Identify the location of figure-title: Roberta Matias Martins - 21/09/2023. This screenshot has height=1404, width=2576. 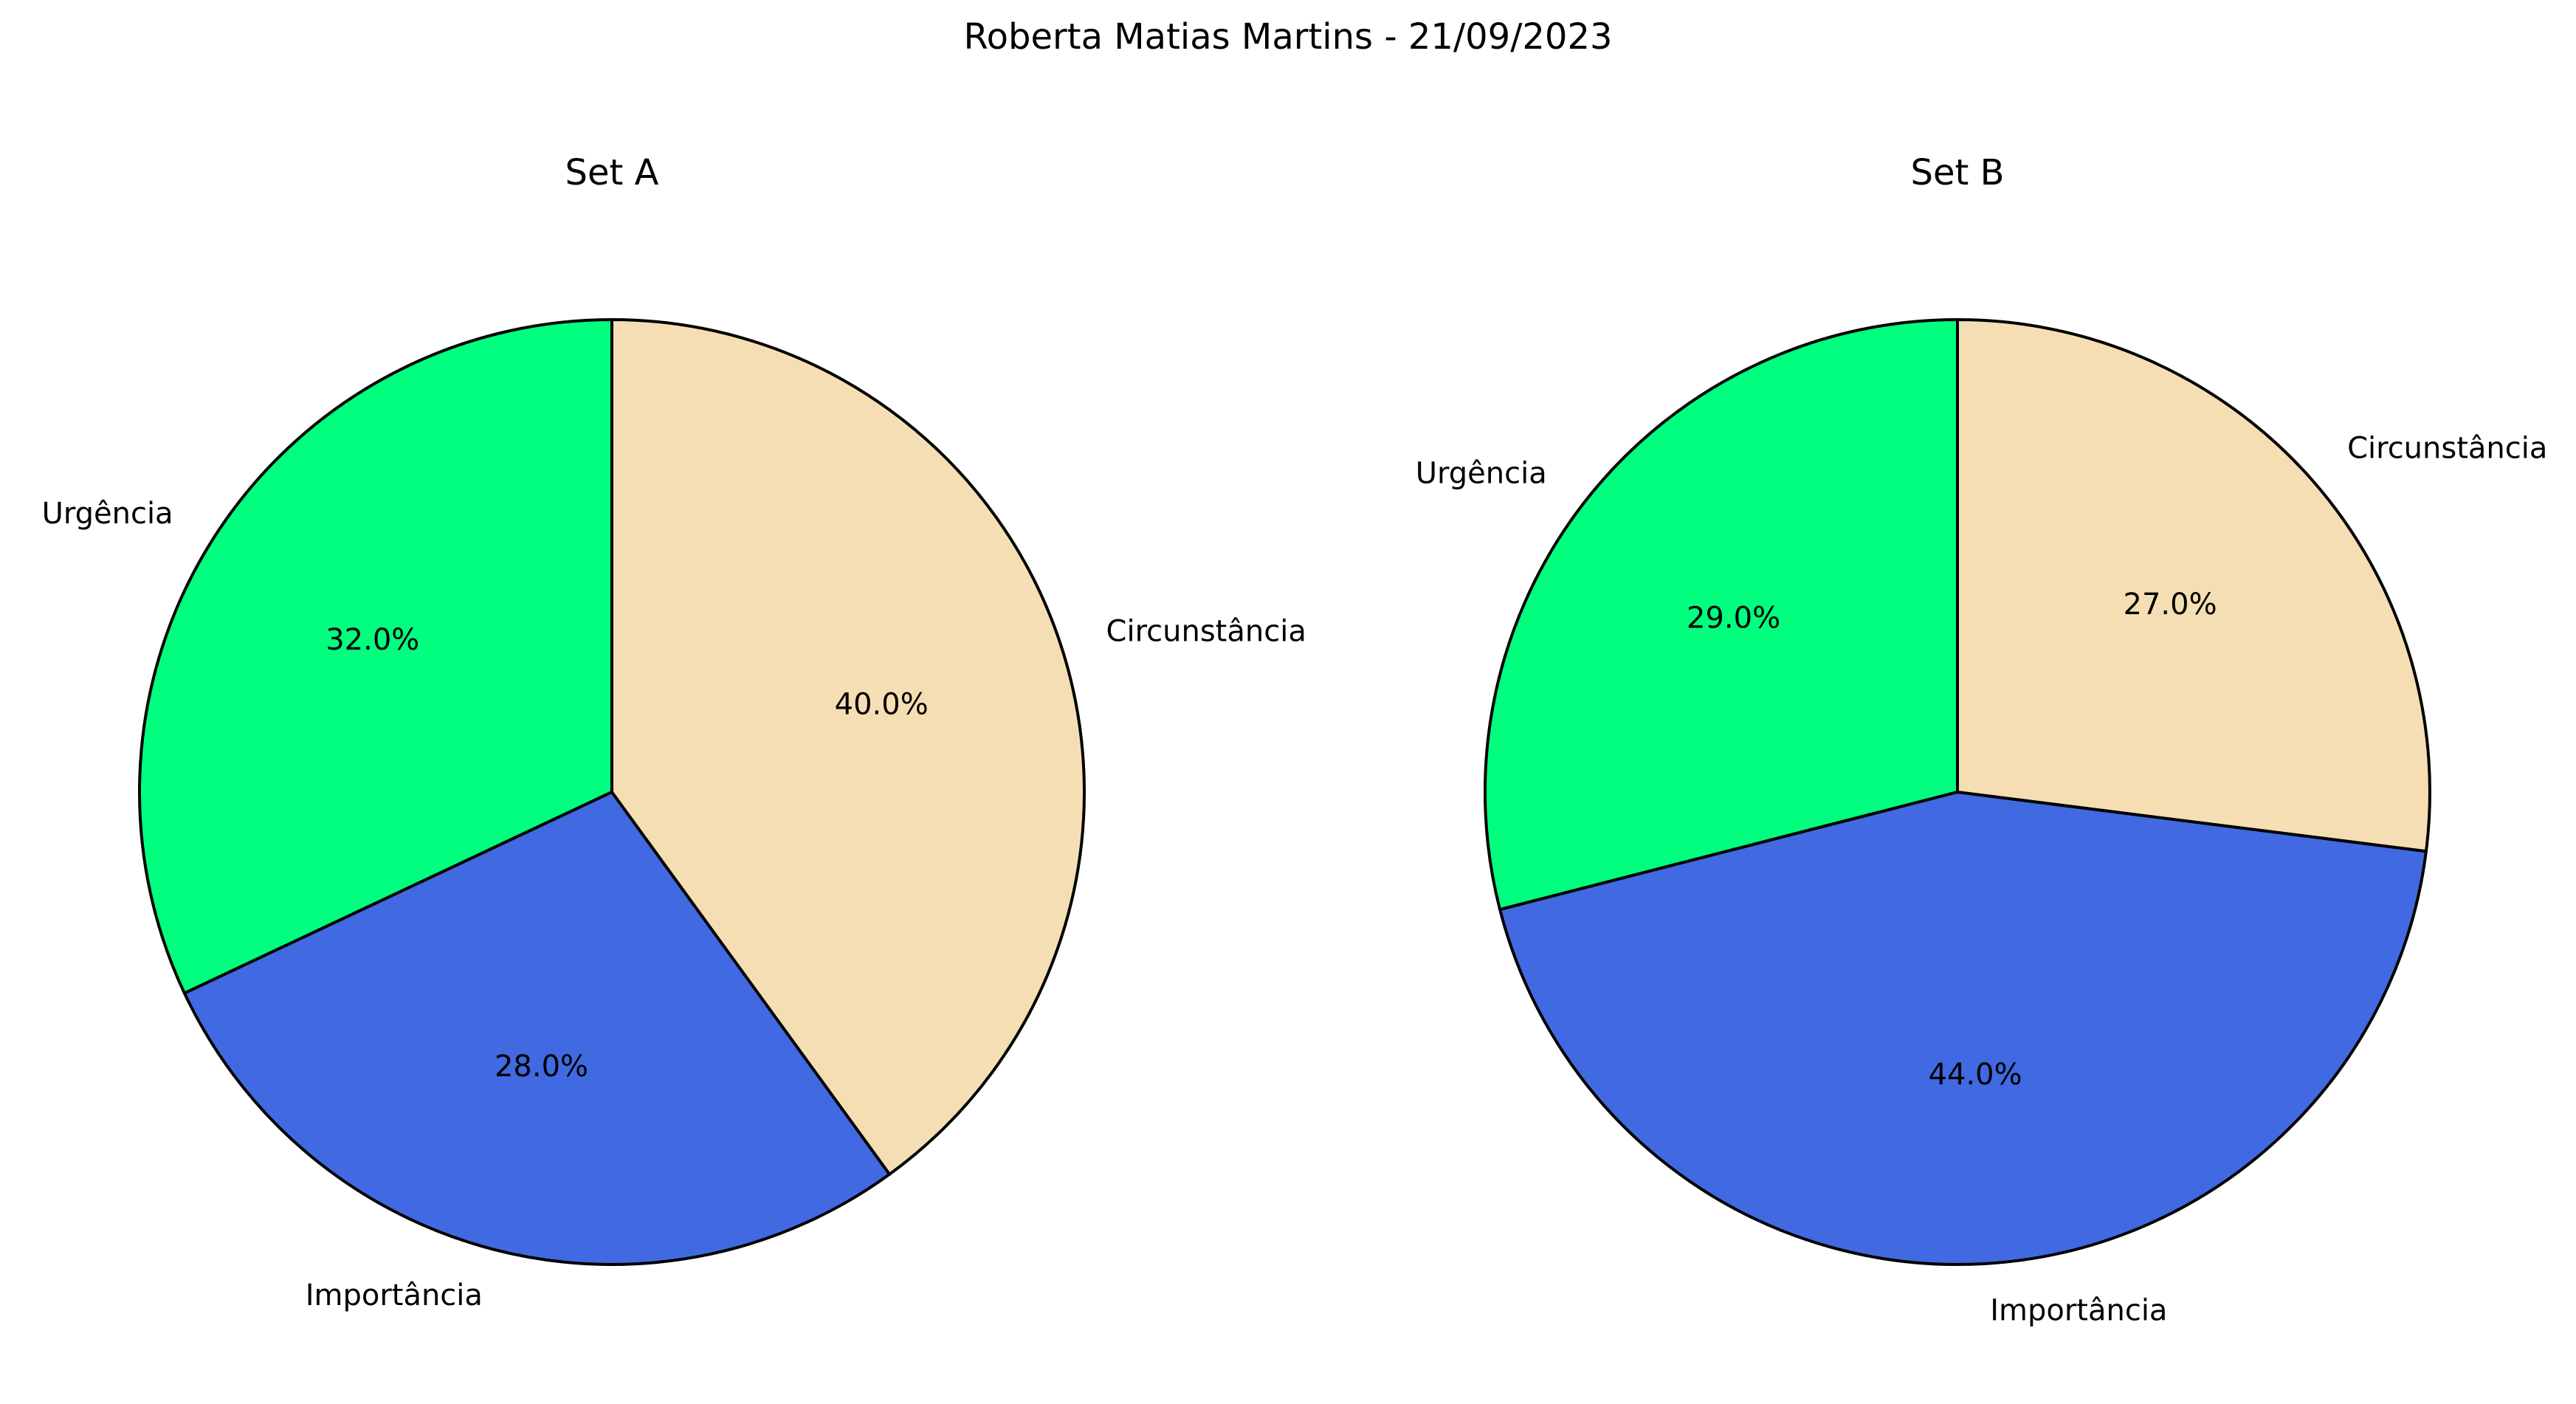
(1288, 37).